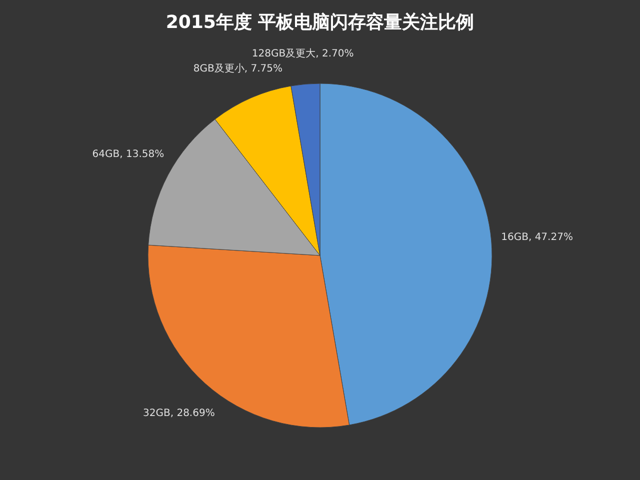 The width and height of the screenshot is (640, 480). Describe the element at coordinates (537, 237) in the screenshot. I see `slice-label: 16GB, 47.27%` at that location.